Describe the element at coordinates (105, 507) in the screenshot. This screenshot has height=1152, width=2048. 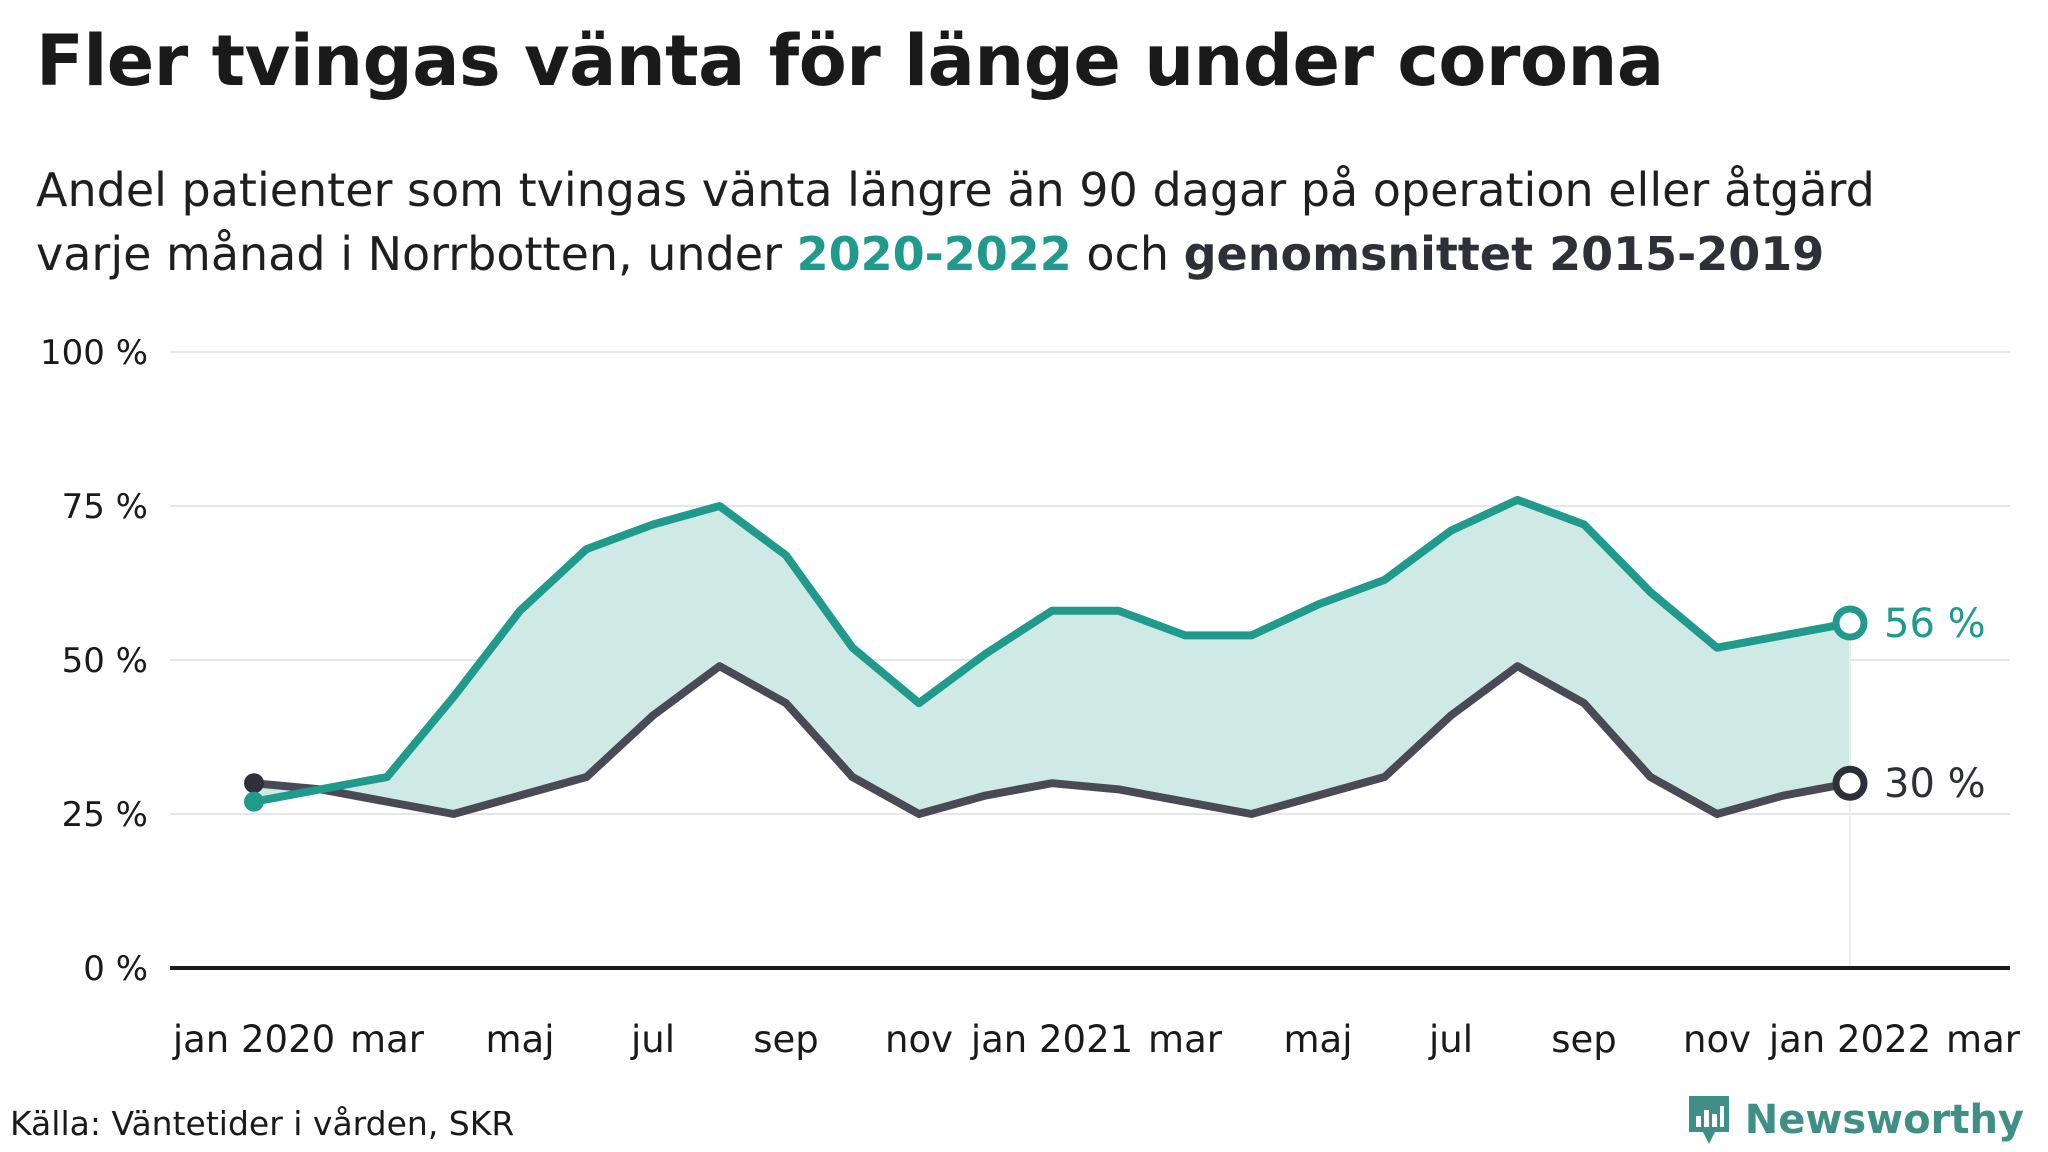
I see `y-tick-label: 75 %` at that location.